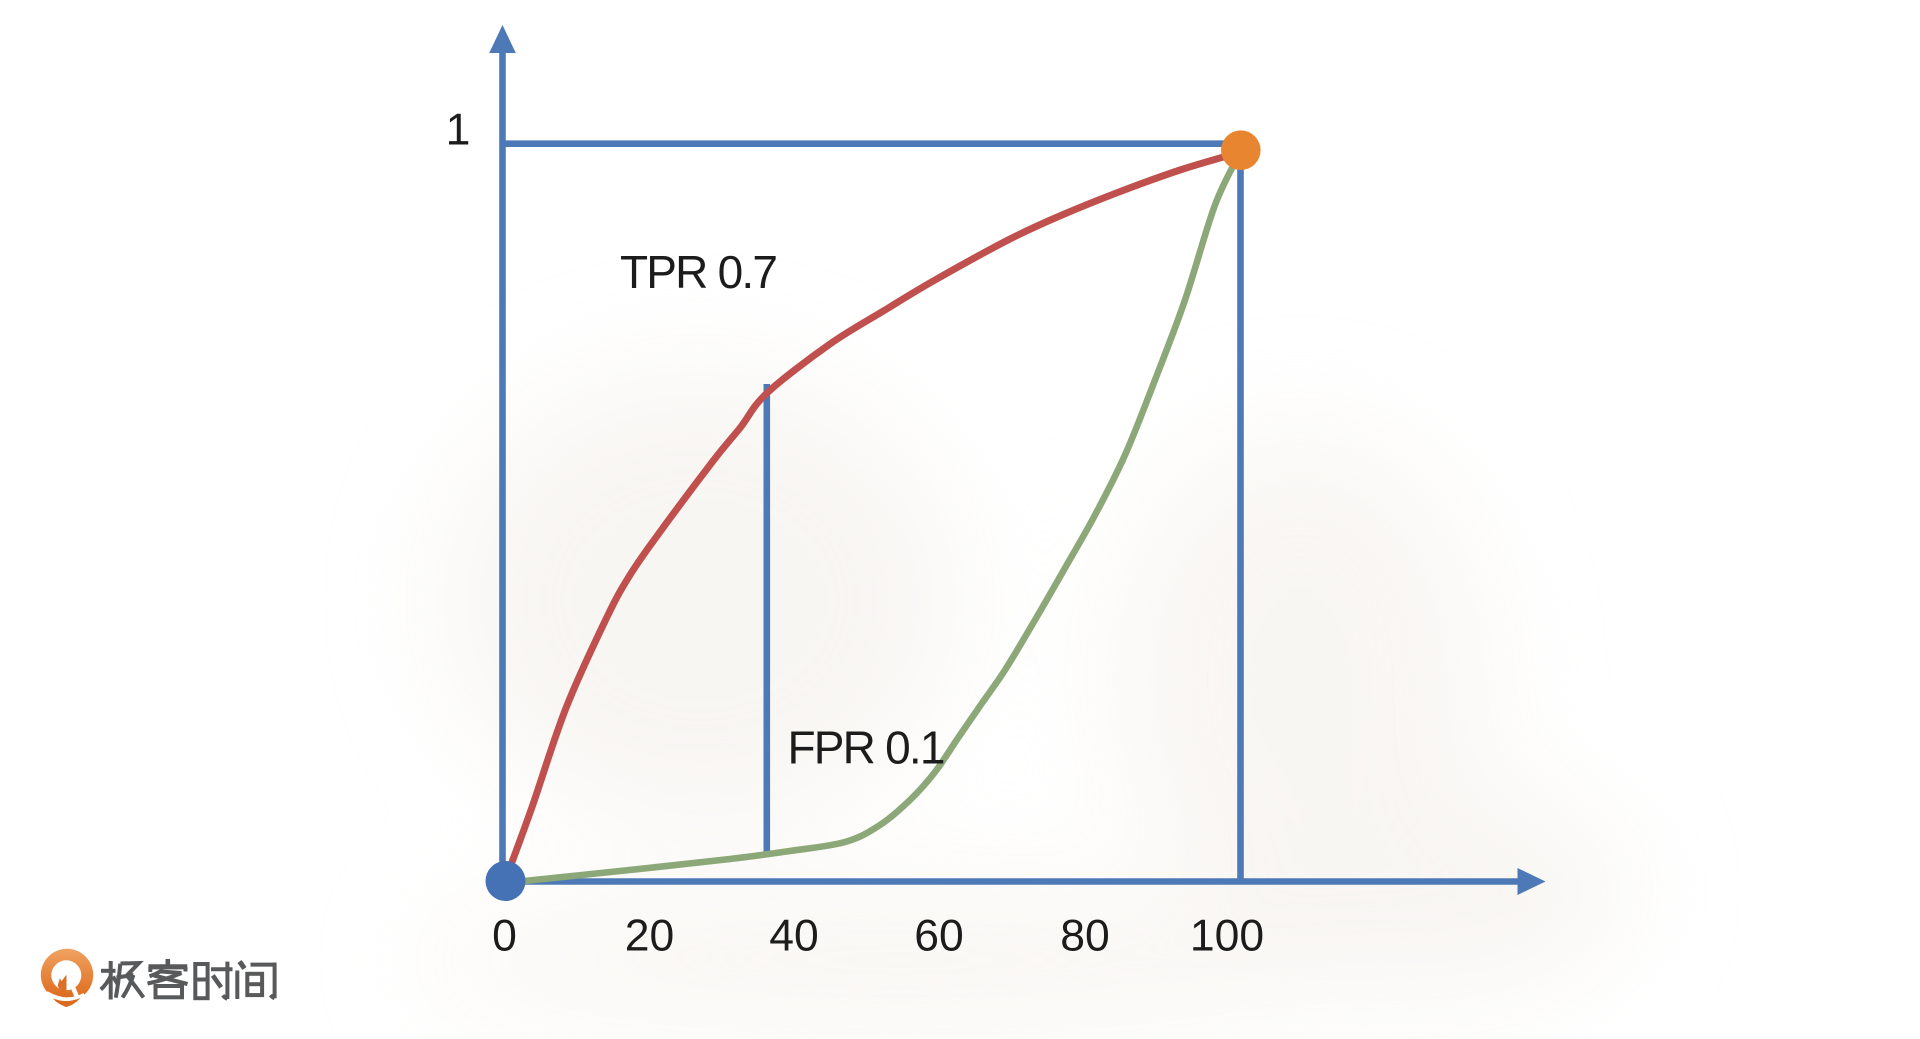  Describe the element at coordinates (794, 936) in the screenshot. I see `svg-text: 40` at that location.